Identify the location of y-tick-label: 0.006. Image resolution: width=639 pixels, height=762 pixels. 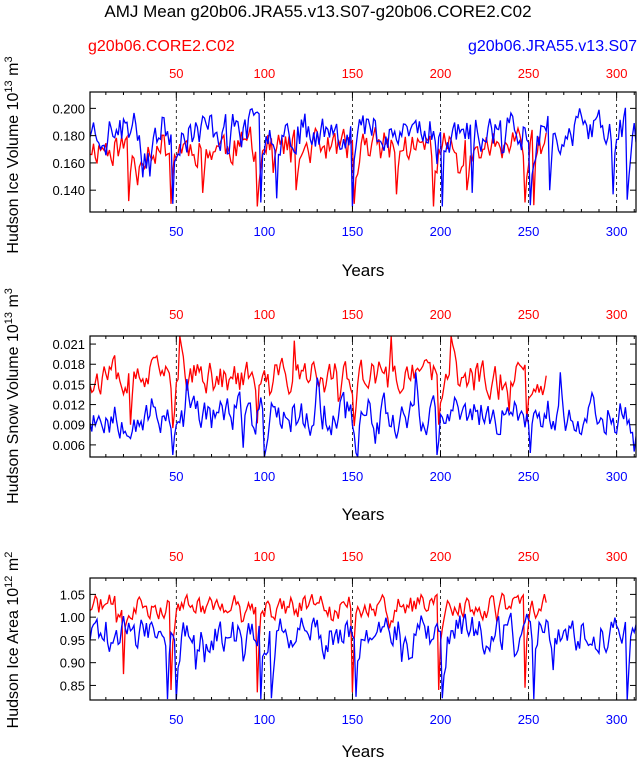
(68, 445).